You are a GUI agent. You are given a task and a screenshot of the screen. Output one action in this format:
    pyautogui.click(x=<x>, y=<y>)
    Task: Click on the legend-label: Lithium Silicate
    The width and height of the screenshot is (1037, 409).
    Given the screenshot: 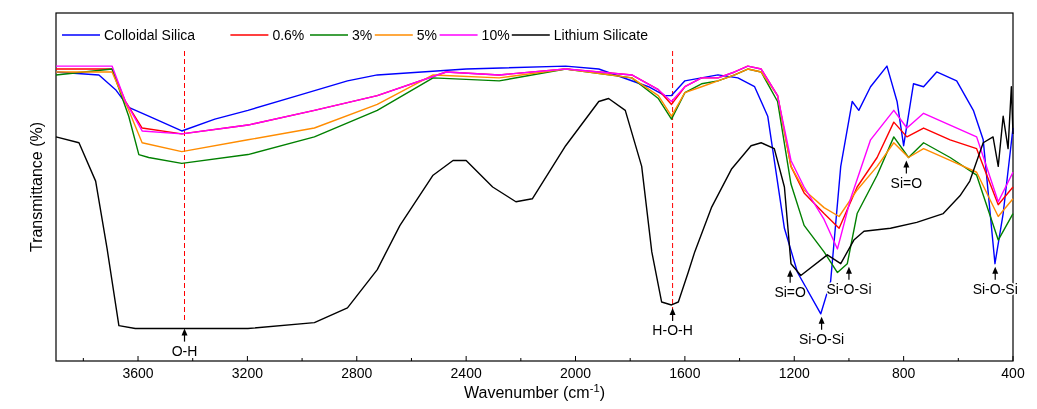 What is the action you would take?
    pyautogui.click(x=601, y=35)
    